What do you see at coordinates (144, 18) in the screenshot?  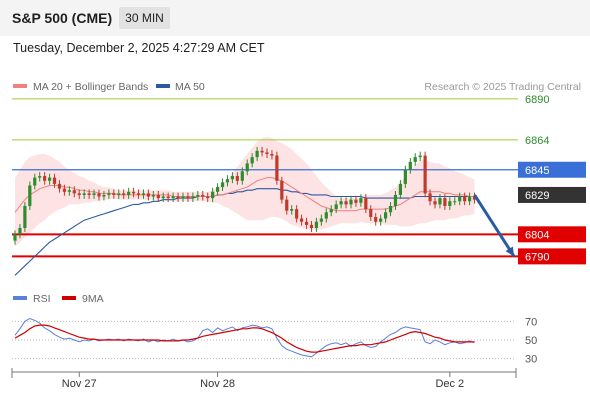 I see `timeframe-button: 30 MIN` at bounding box center [144, 18].